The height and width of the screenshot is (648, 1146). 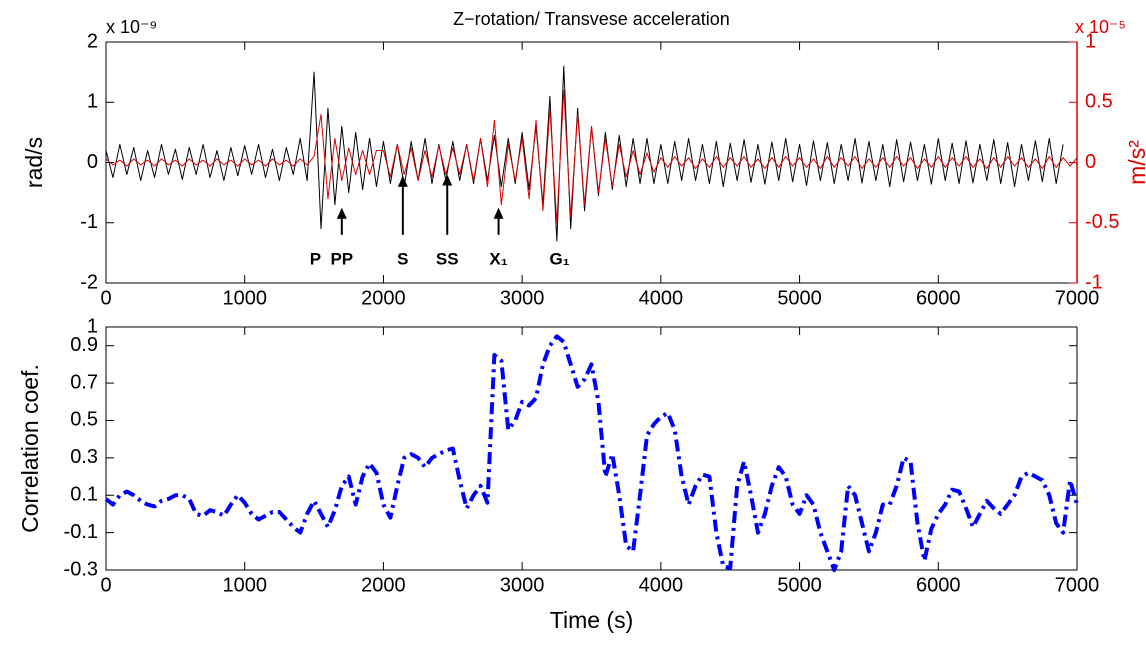 What do you see at coordinates (84, 382) in the screenshot?
I see `y-tick-label: 0.7` at bounding box center [84, 382].